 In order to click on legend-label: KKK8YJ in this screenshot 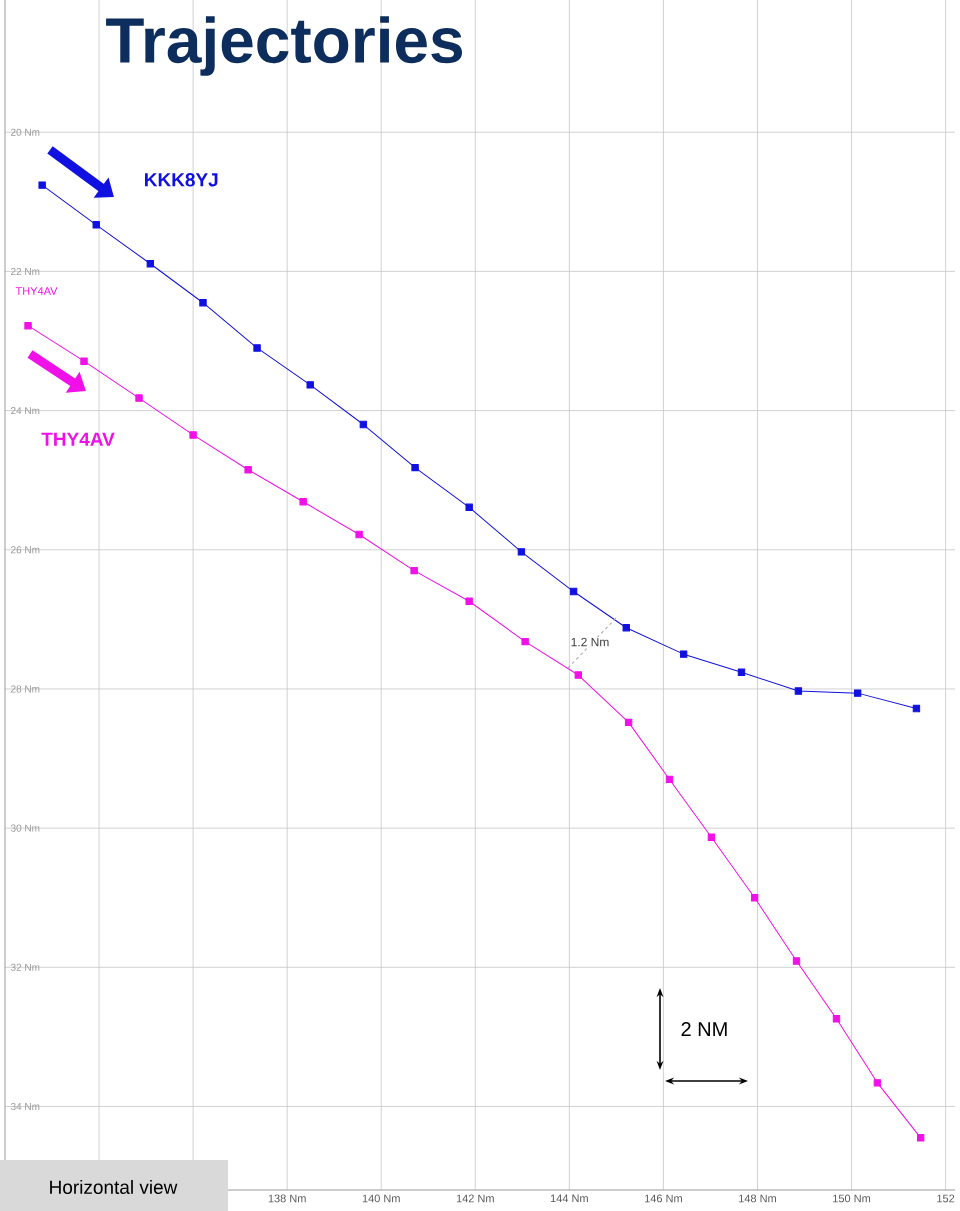, I will do `click(181, 180)`.